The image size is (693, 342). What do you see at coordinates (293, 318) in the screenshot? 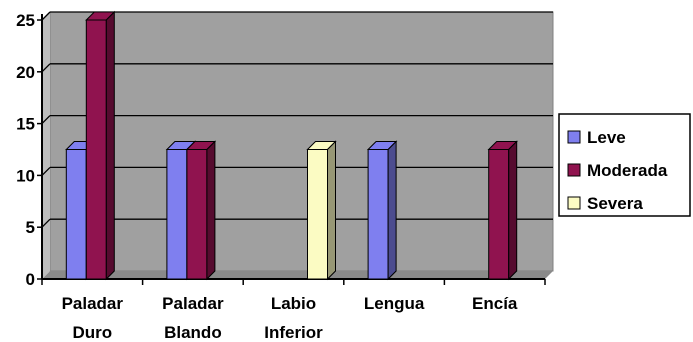
I see `x-tick-label: Labio Inferior` at bounding box center [293, 318].